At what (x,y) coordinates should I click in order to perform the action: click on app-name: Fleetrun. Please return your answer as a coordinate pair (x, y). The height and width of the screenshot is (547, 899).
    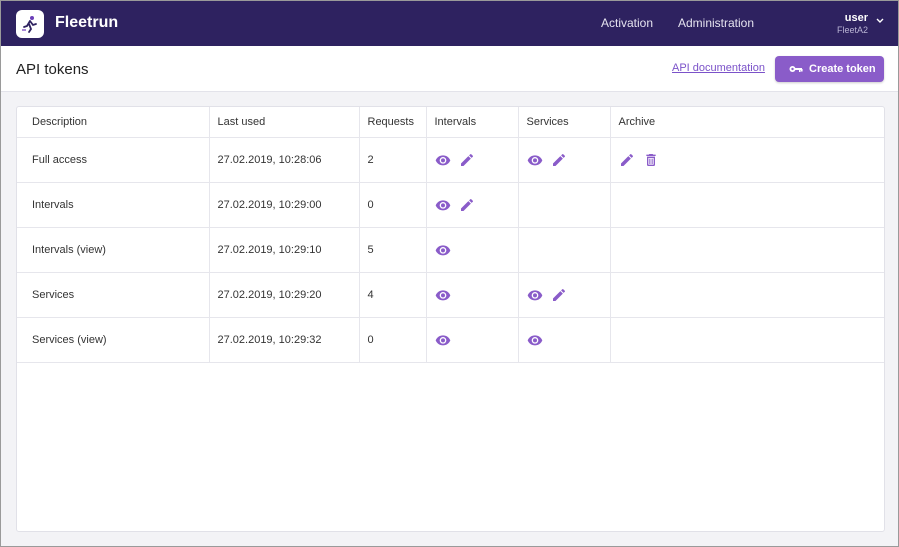
    Looking at the image, I should click on (87, 22).